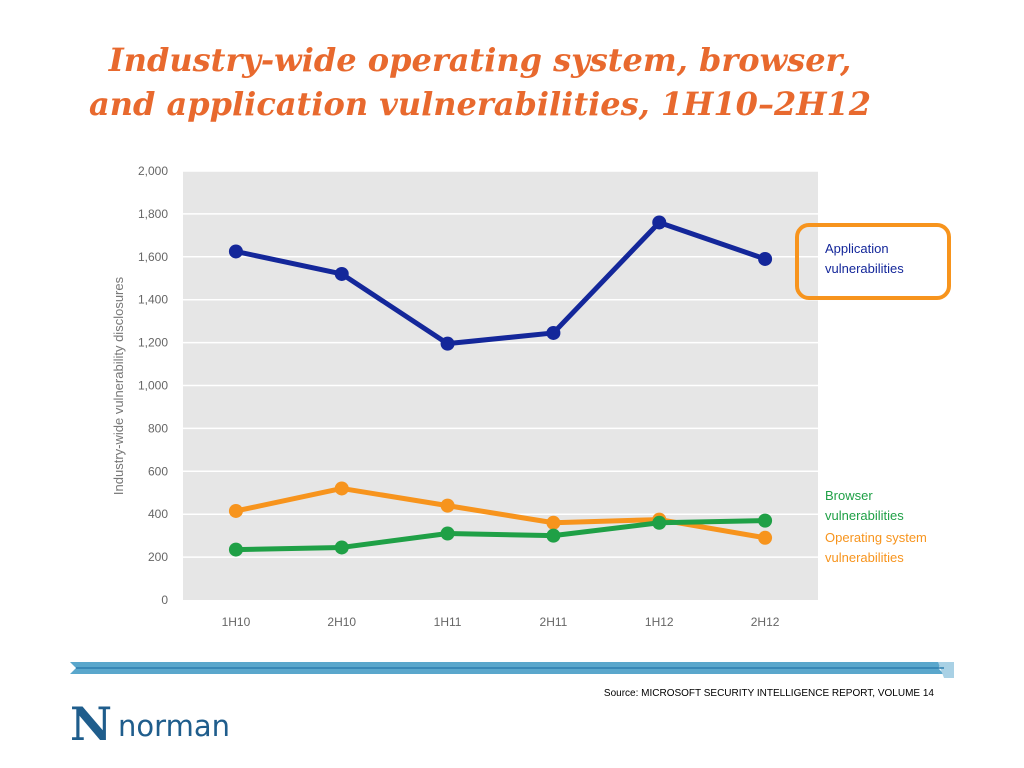  I want to click on x-tick-label: 2H12, so click(765, 622).